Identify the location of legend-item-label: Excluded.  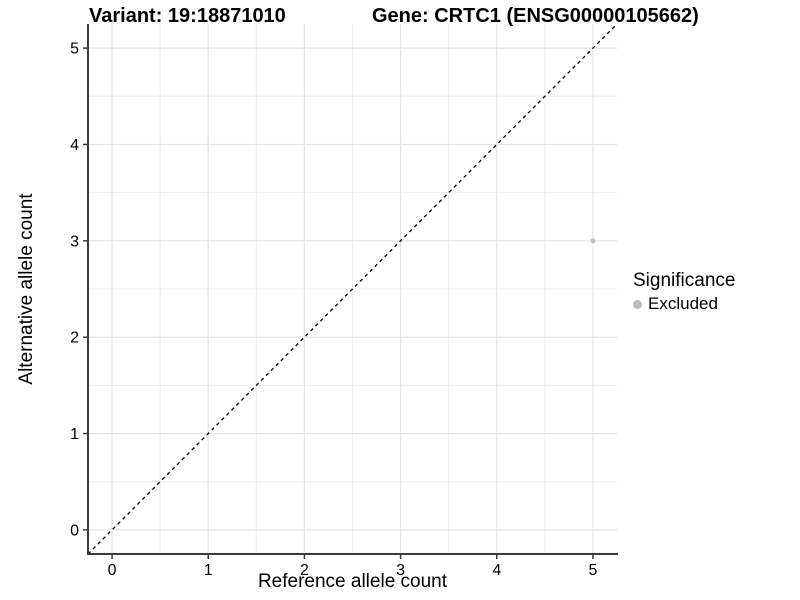
(683, 303).